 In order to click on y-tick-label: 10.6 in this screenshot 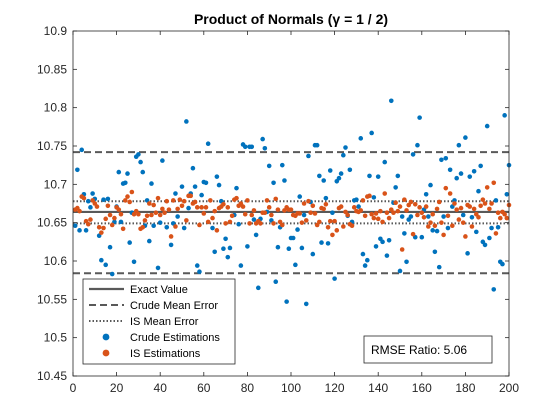, I will do `click(56, 261)`.